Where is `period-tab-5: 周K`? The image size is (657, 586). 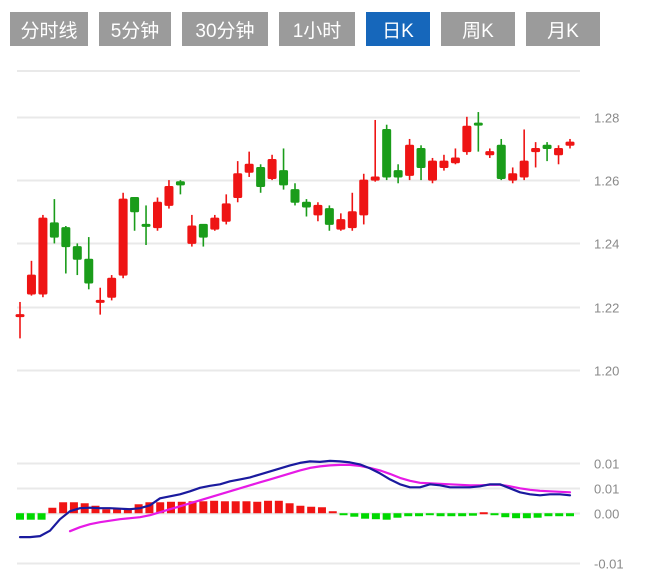
period-tab-5: 周K is located at coordinates (478, 29).